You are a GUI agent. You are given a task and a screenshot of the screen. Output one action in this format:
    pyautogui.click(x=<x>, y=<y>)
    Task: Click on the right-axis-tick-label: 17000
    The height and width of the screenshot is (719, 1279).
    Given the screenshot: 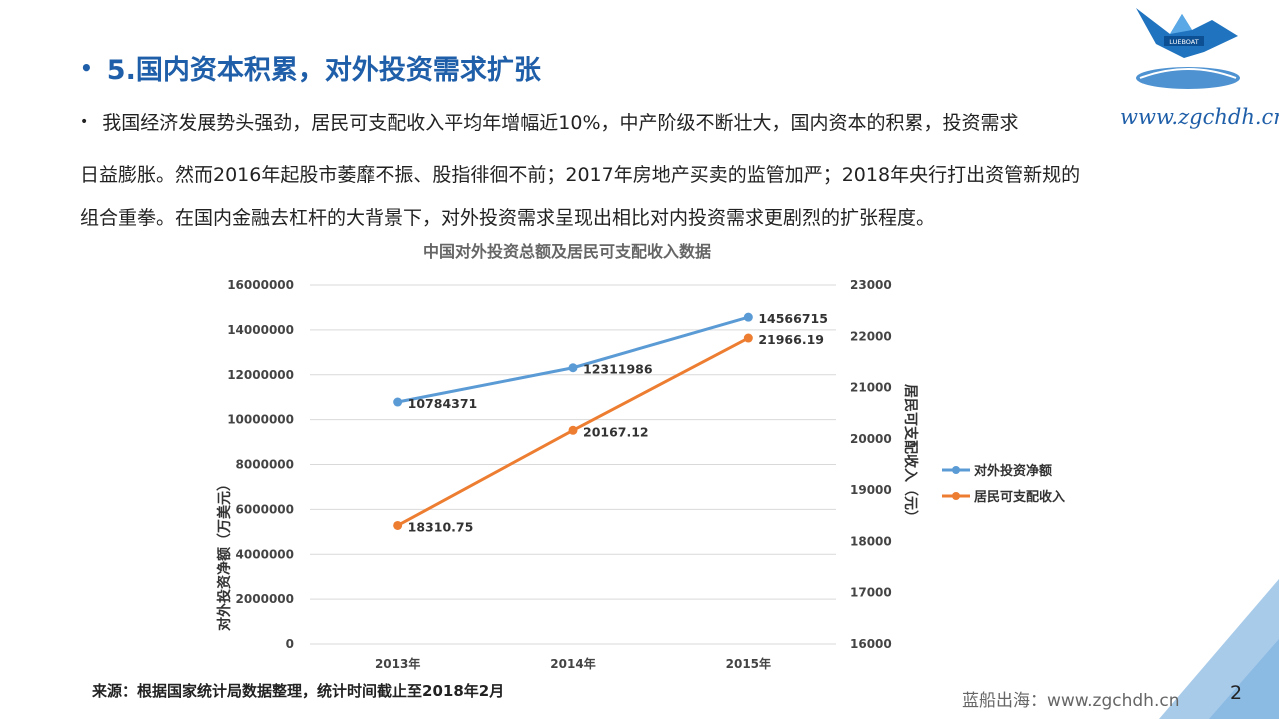 What is the action you would take?
    pyautogui.click(x=871, y=593)
    